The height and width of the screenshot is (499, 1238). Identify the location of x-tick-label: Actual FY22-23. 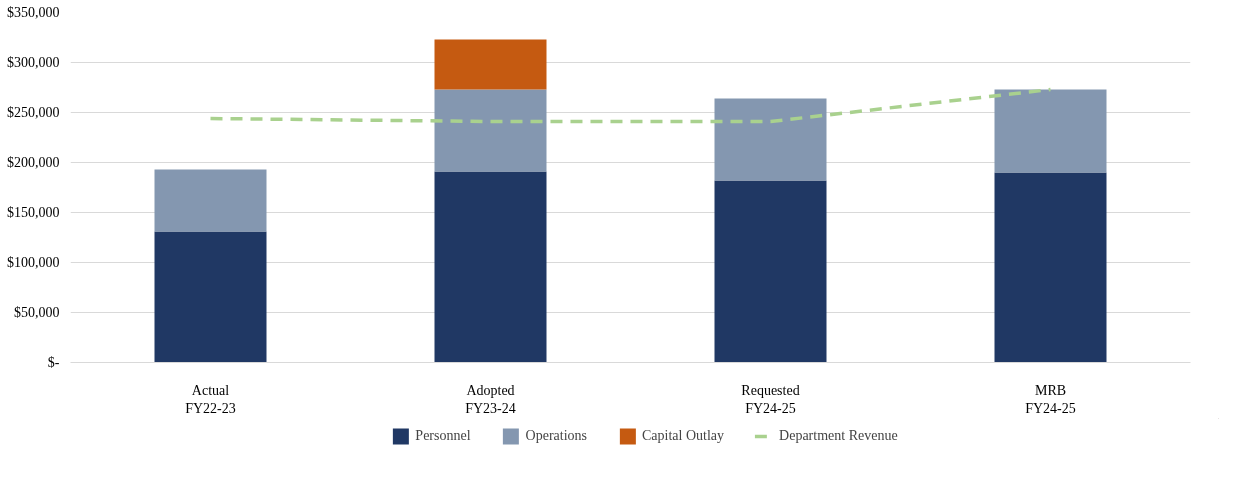
(210, 399).